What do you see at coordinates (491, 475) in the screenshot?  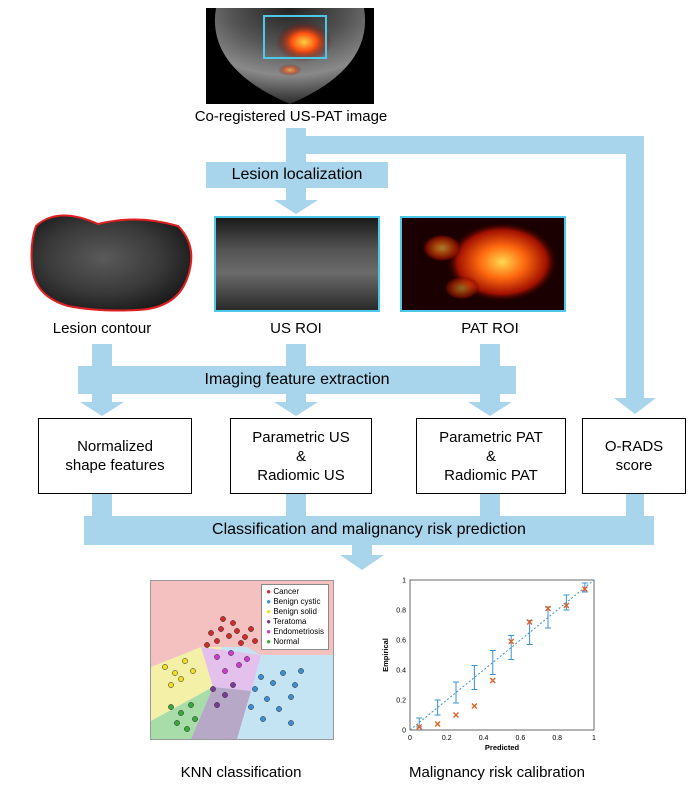 I see `pat-features-line-3: Radiomic PAT` at bounding box center [491, 475].